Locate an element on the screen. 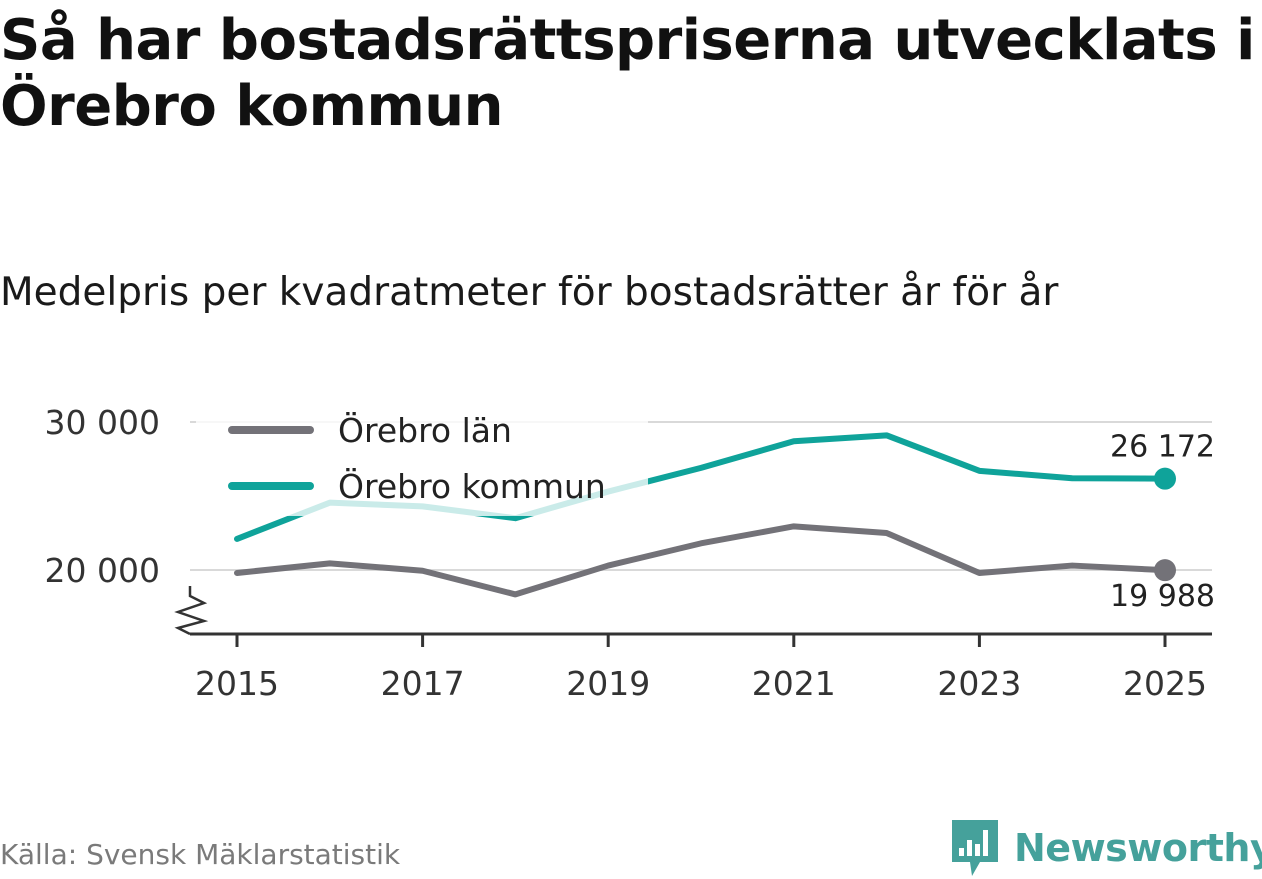 The width and height of the screenshot is (1262, 879). legend-box is located at coordinates (422, 457).